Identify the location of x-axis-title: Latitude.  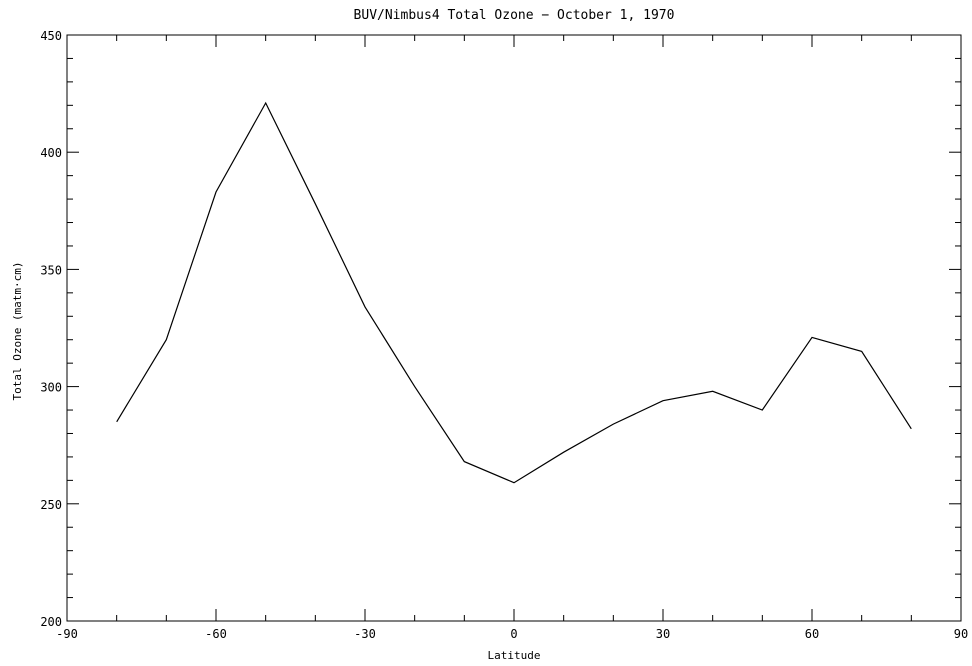
(514, 655).